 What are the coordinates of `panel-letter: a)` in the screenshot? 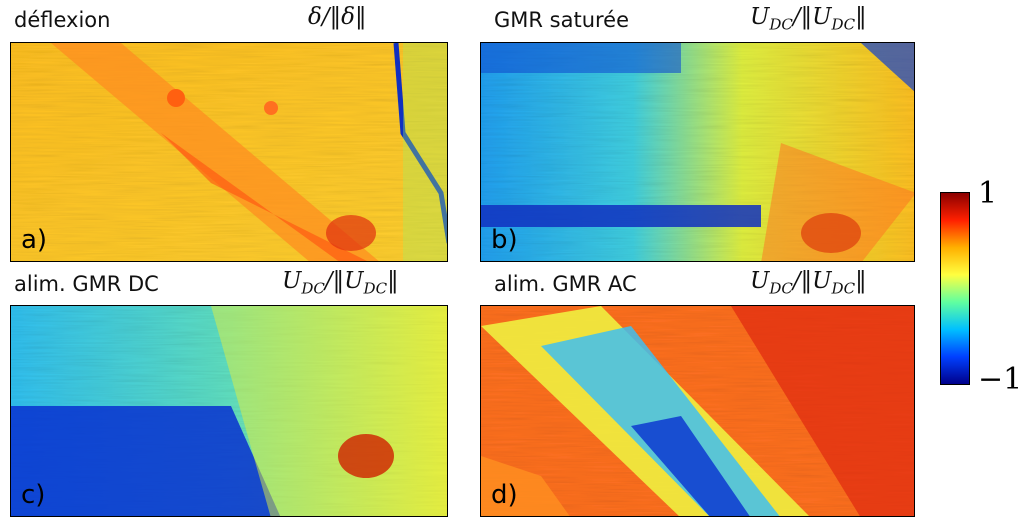 It's located at (34, 240).